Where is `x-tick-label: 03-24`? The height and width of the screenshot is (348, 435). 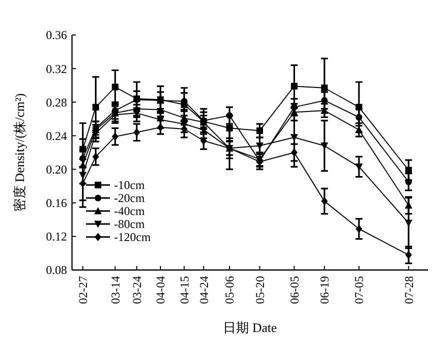 x-tick-label: 03-24 is located at coordinates (137, 290).